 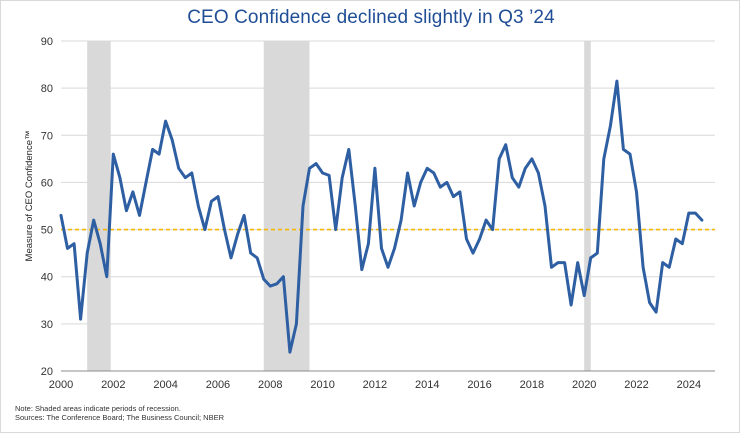 I want to click on x-tick-label: 2002, so click(x=113, y=385).